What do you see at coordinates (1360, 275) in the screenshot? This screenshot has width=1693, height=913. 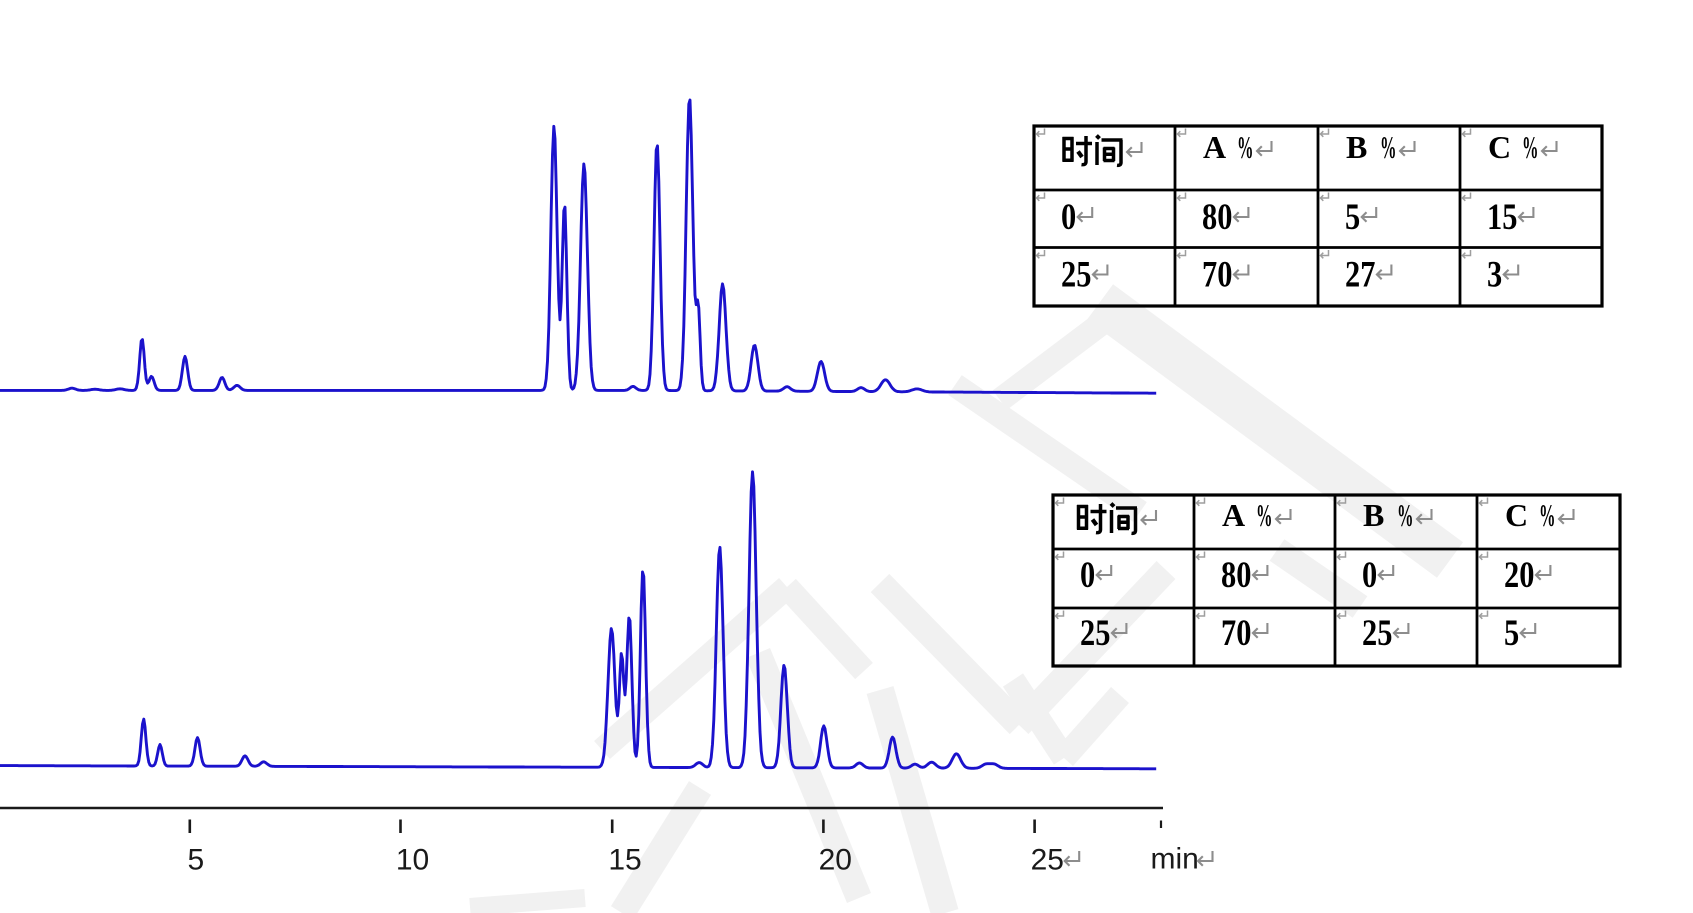 I see `svg-text: 27` at bounding box center [1360, 275].